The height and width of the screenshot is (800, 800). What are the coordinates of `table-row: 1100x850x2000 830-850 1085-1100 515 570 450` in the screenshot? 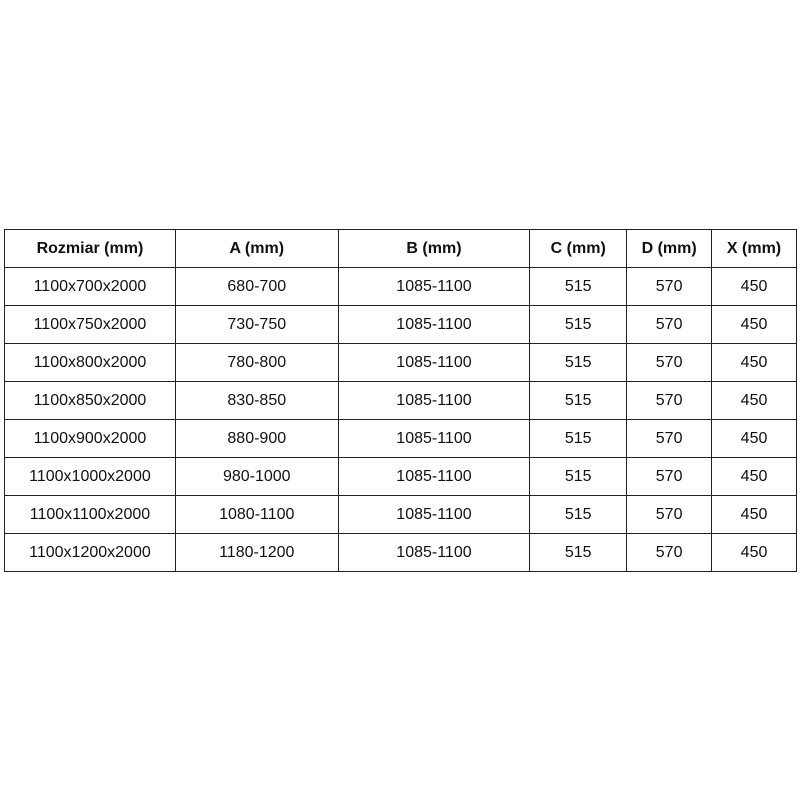 It's located at (400, 400).